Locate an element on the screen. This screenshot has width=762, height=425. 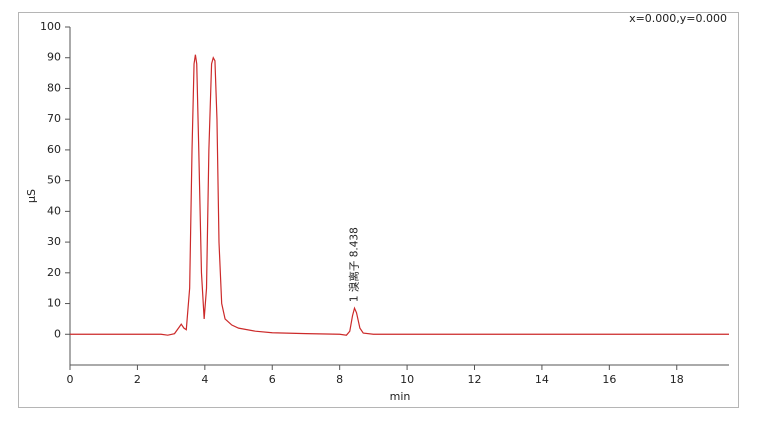
x-tick-label: 8 is located at coordinates (339, 379).